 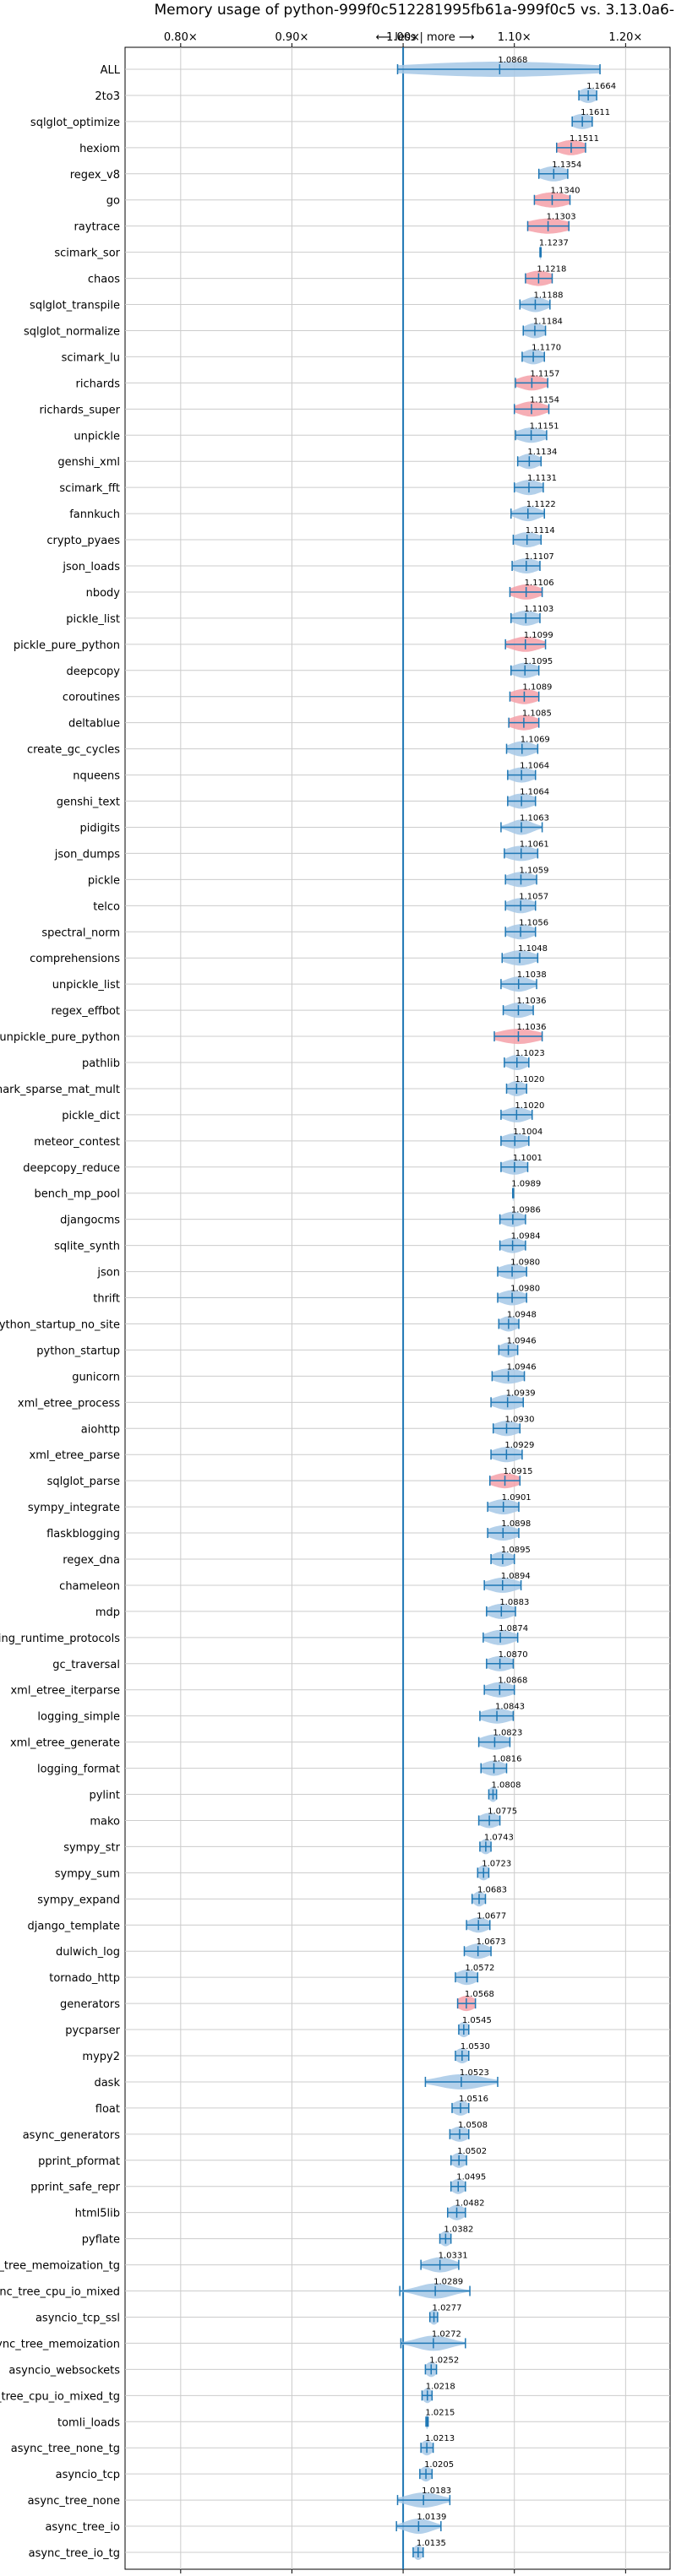 I want to click on value-label-xml_etree_process: 1.0939, so click(x=521, y=1393).